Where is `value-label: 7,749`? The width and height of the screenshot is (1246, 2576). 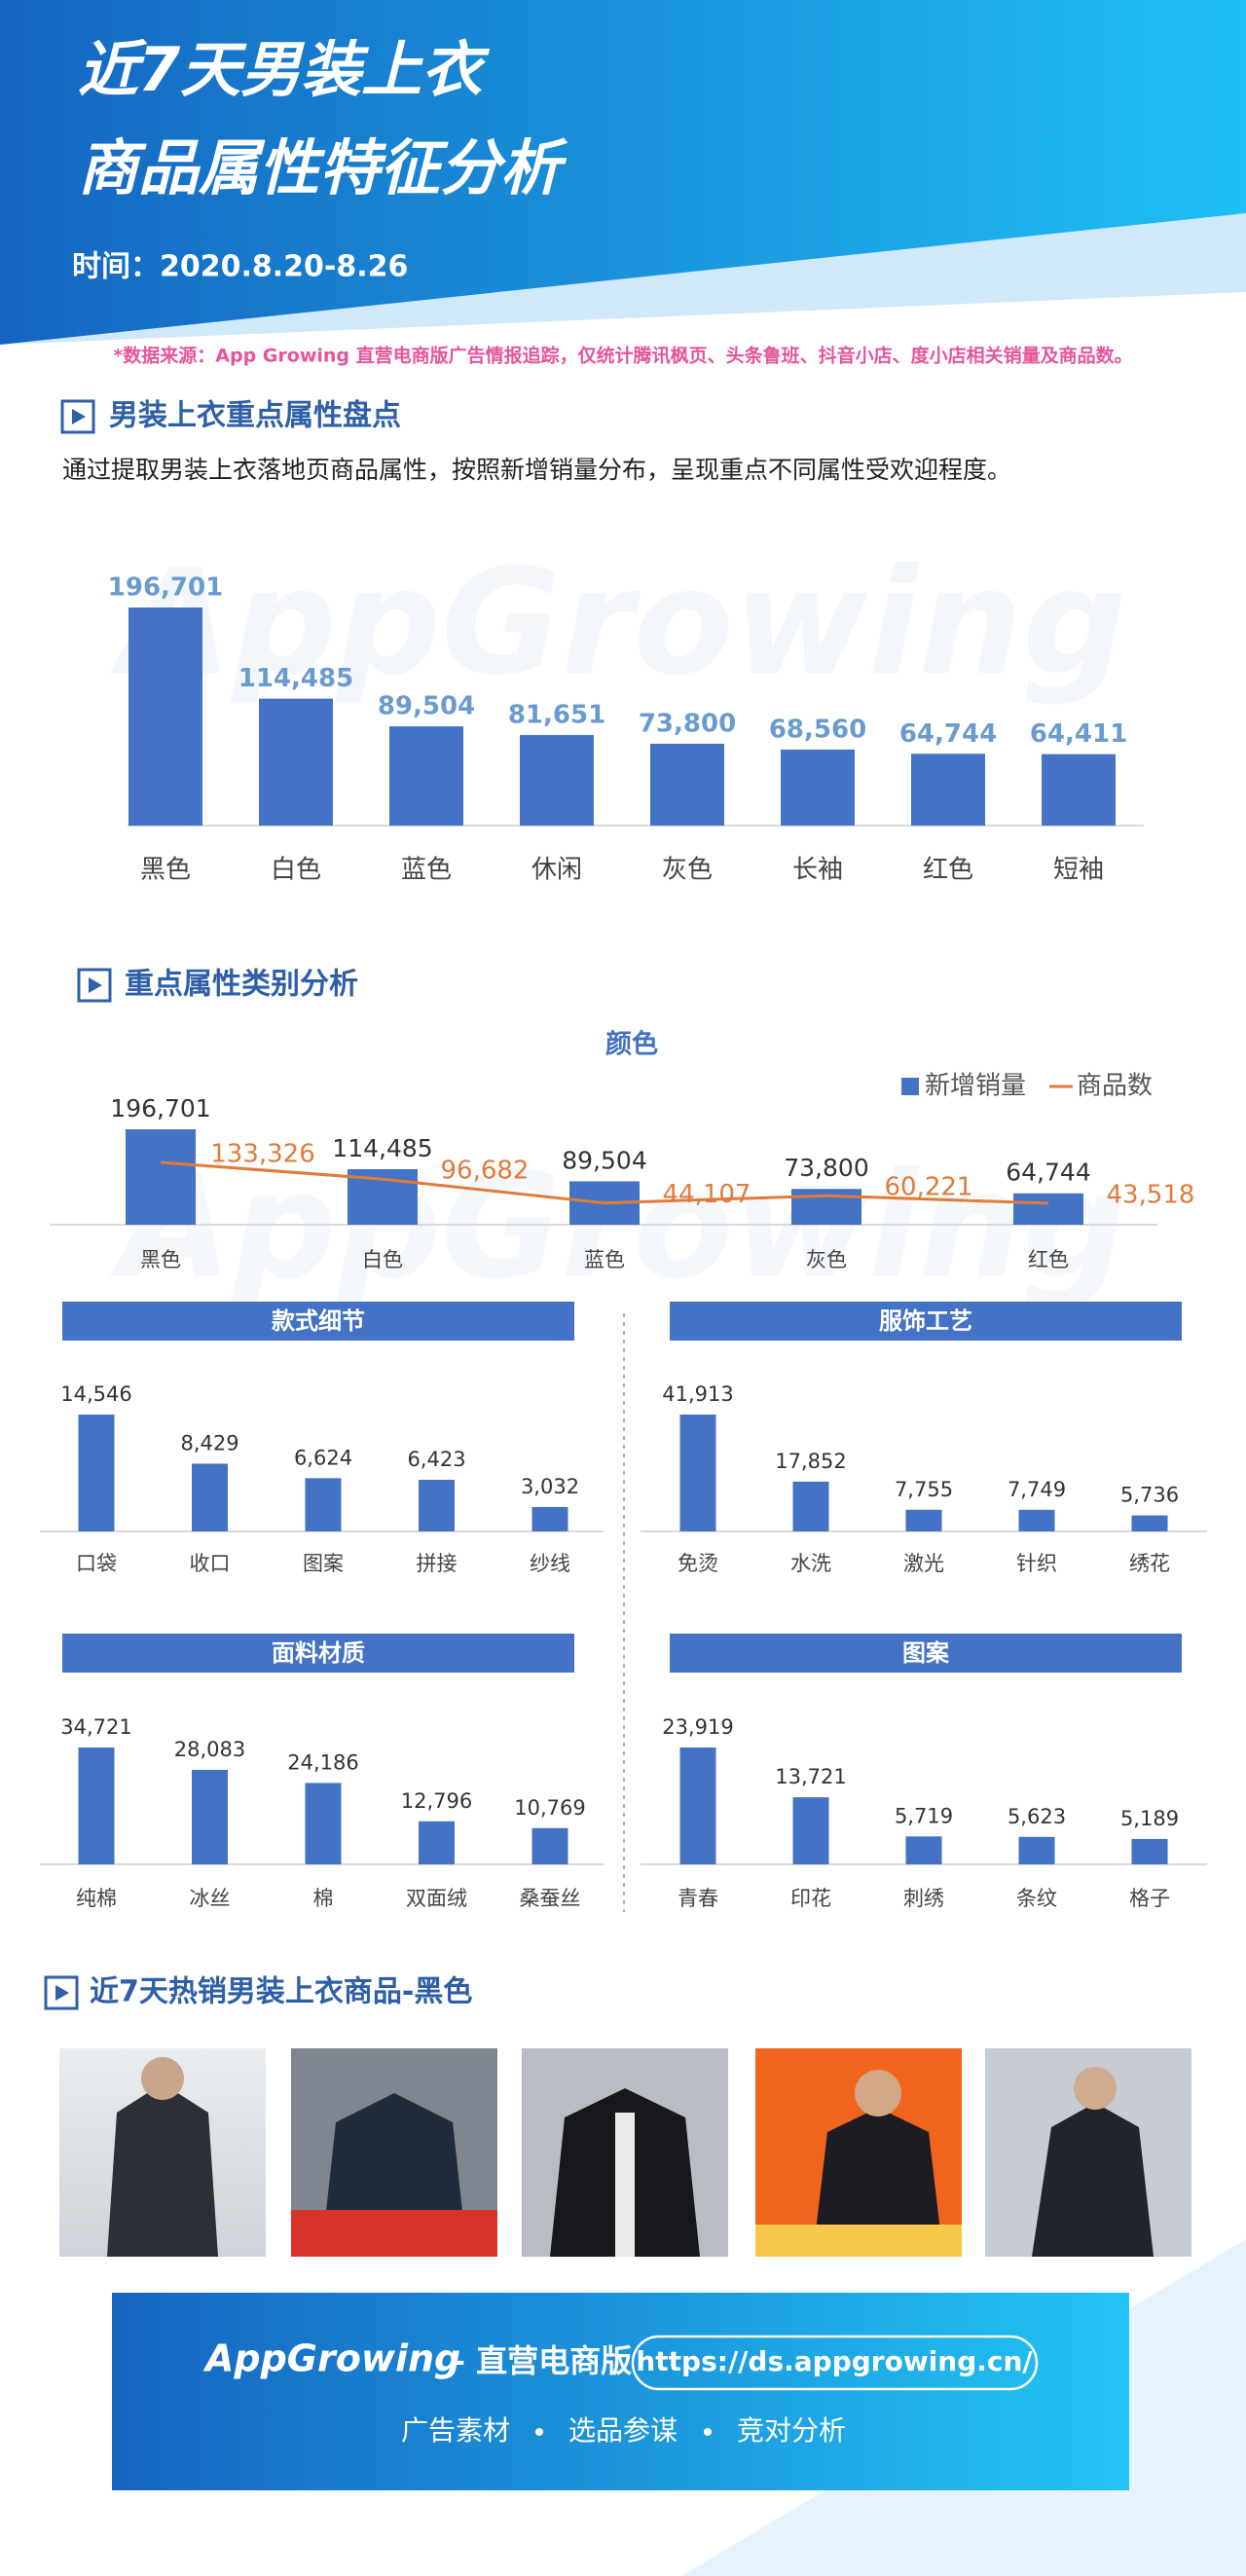 value-label: 7,749 is located at coordinates (1037, 1489).